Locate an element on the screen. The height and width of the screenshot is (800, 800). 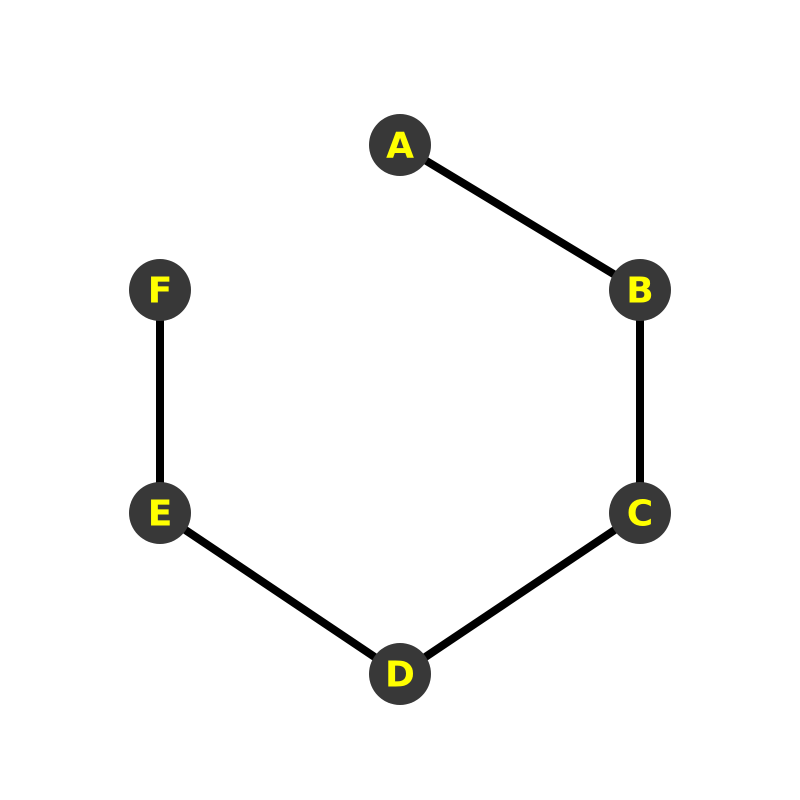
node-a: A is located at coordinates (400, 145).